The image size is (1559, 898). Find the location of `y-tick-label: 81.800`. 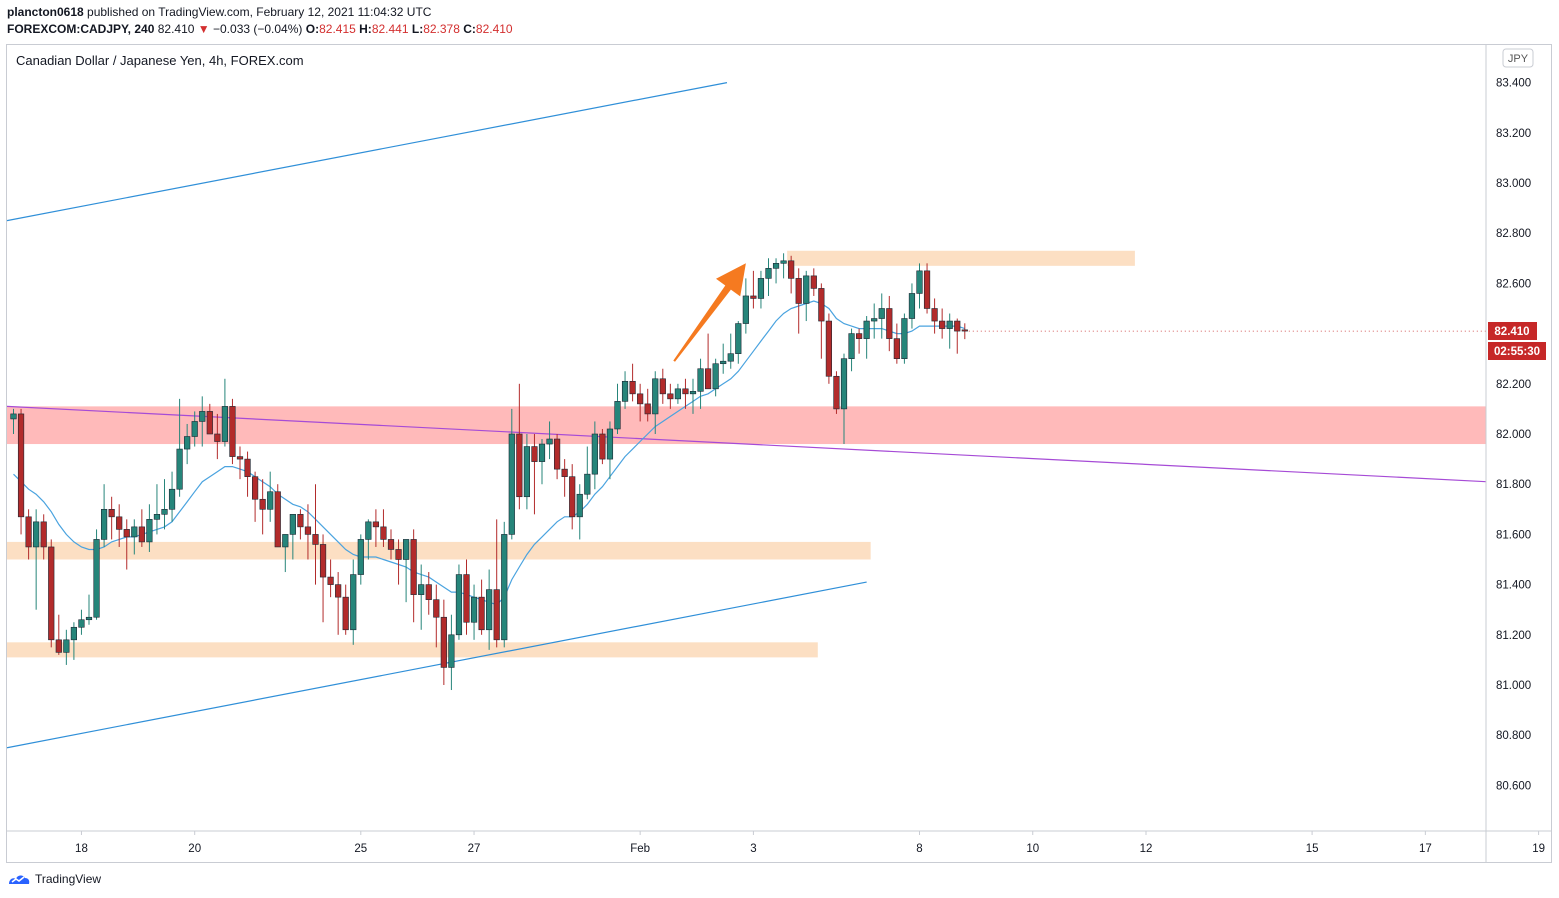

y-tick-label: 81.800 is located at coordinates (1513, 485).